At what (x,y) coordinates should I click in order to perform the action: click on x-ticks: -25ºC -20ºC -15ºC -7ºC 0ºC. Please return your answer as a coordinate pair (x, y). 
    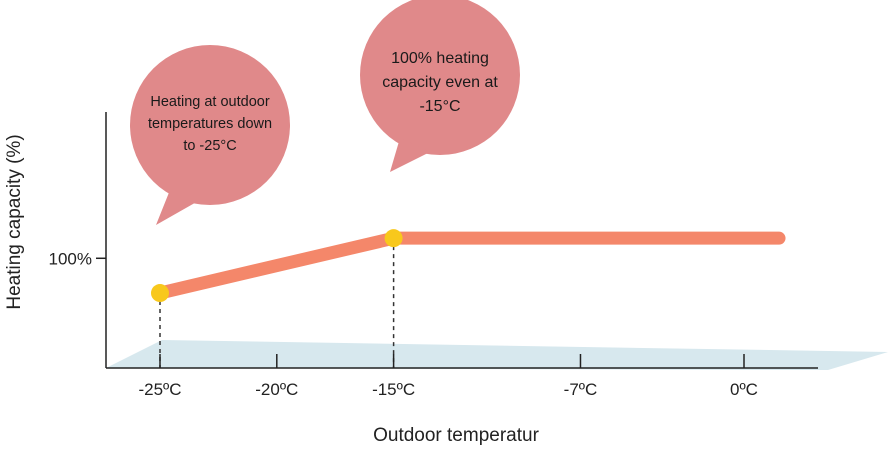
    Looking at the image, I should click on (448, 376).